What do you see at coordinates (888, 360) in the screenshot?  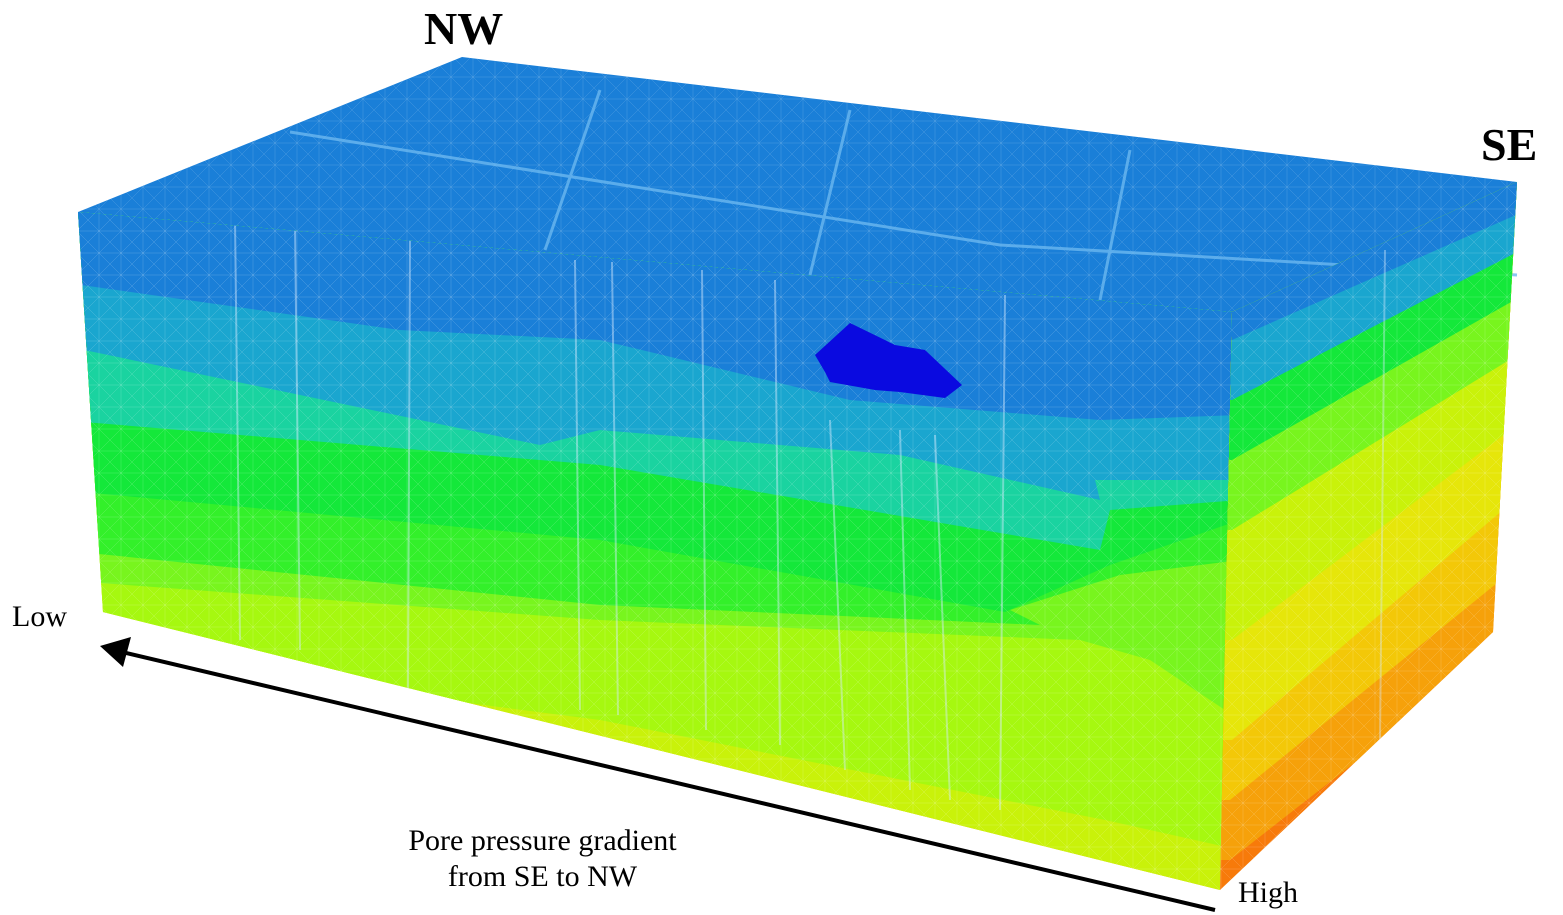 I see `anomaly-patch` at bounding box center [888, 360].